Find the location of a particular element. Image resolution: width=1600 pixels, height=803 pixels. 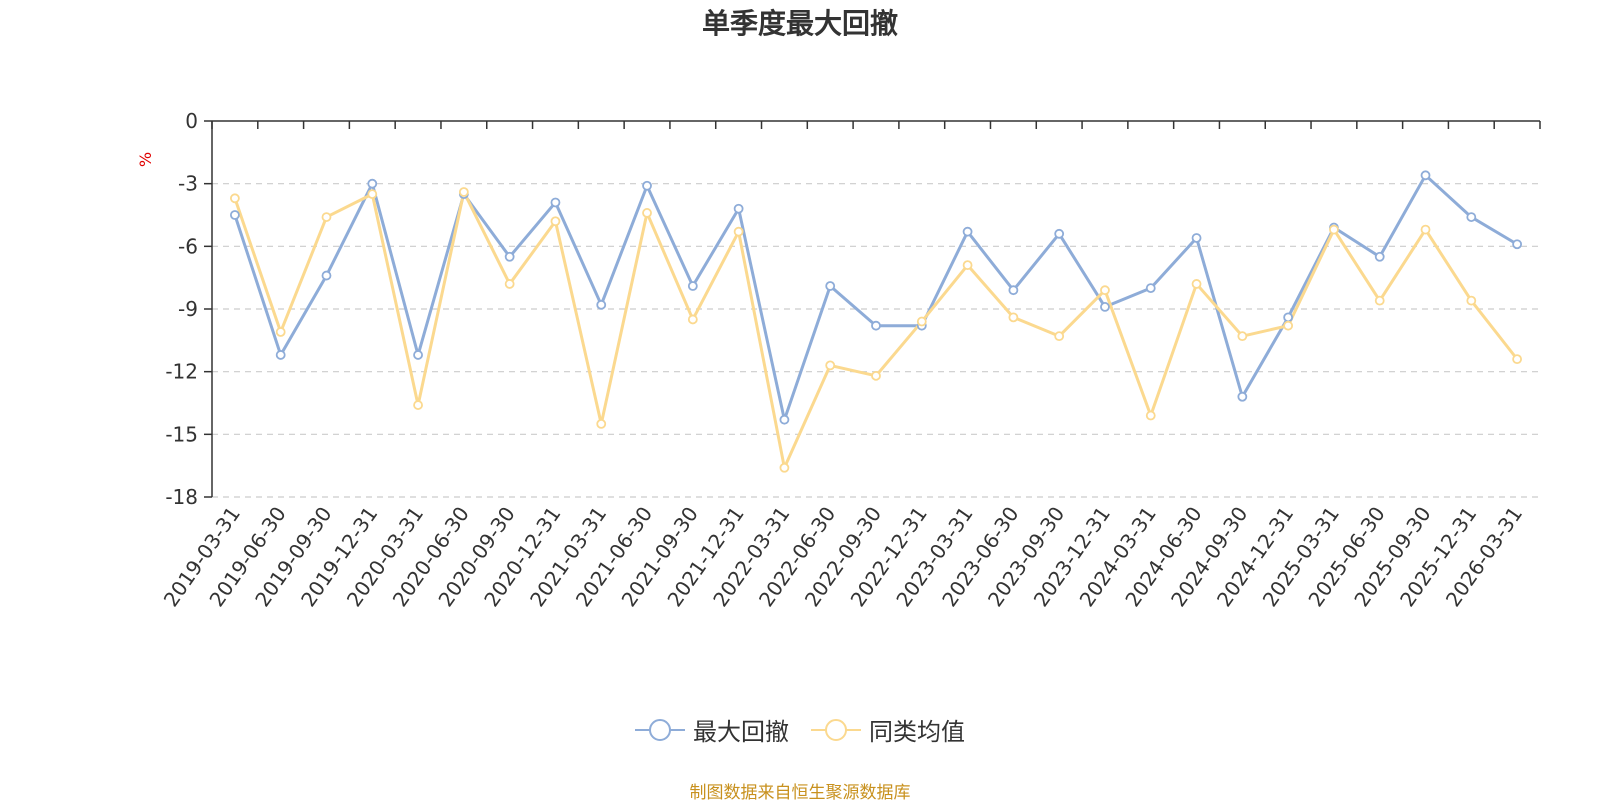

y-tick-labels: 0 -3 -6 -9 -12 -15 -18 is located at coordinates (181, 309).